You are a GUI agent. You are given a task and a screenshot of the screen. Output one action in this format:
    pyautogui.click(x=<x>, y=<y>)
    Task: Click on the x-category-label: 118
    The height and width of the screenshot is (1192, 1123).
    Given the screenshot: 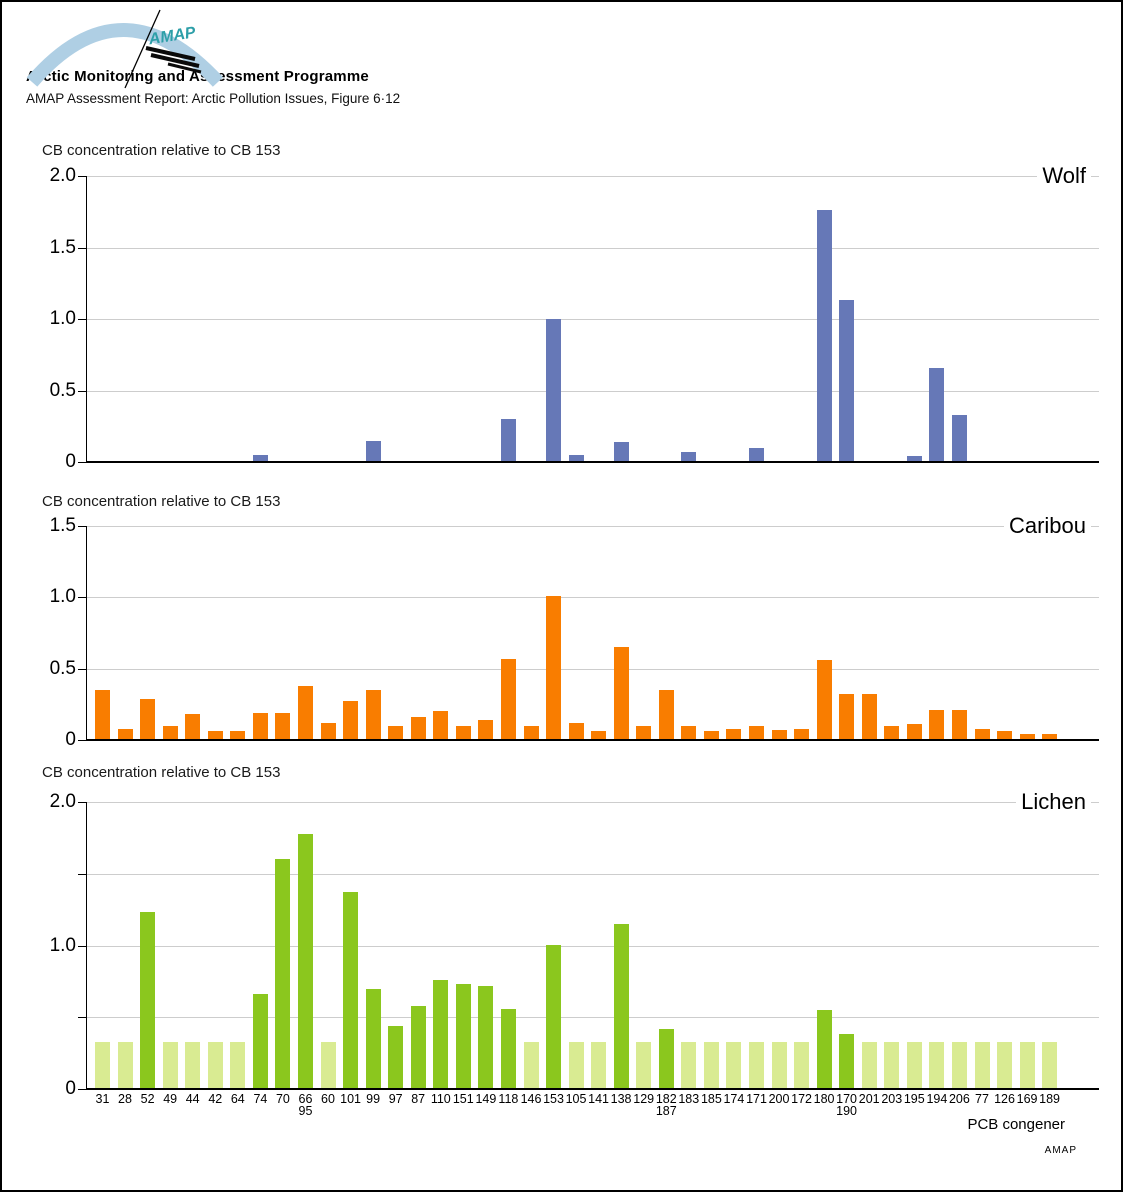 What is the action you would take?
    pyautogui.click(x=508, y=1099)
    